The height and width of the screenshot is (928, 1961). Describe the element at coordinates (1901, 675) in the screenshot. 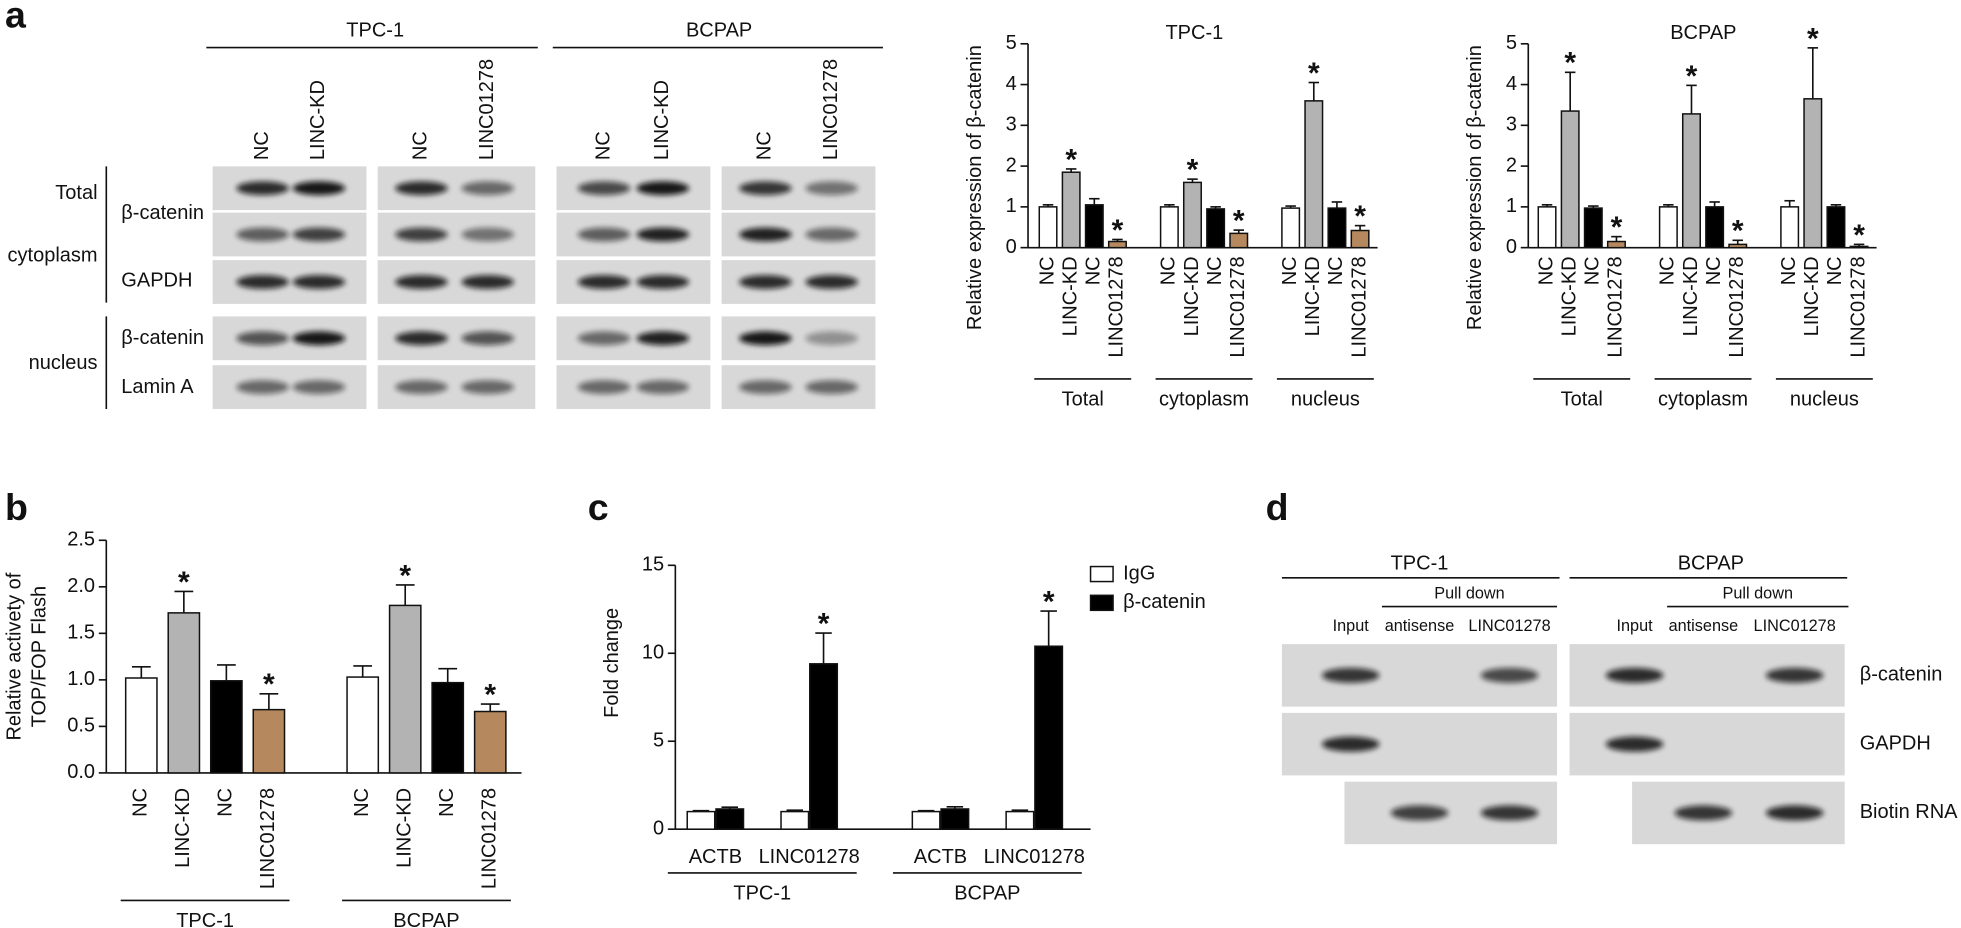

I see `row-label: β-catenin` at that location.